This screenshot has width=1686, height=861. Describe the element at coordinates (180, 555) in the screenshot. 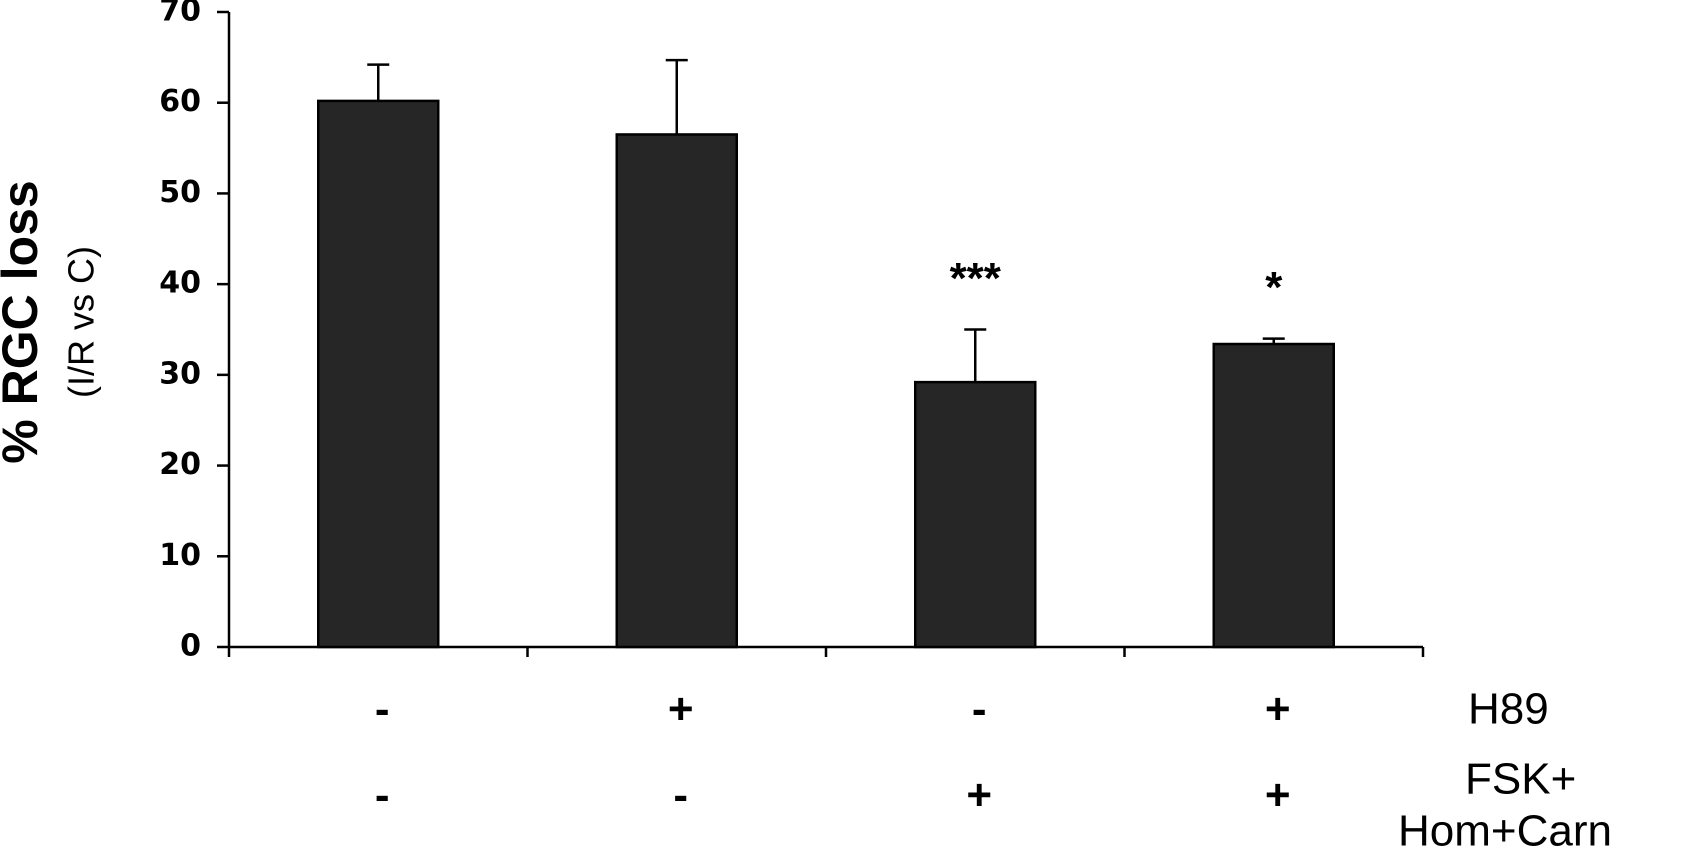

I see `y-tick-label: 10` at that location.